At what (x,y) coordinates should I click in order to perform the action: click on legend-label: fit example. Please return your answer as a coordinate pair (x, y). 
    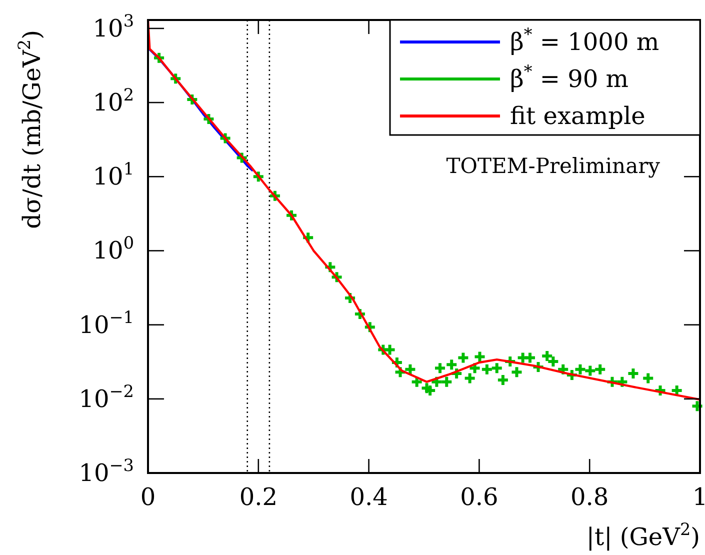
    Looking at the image, I should click on (578, 116).